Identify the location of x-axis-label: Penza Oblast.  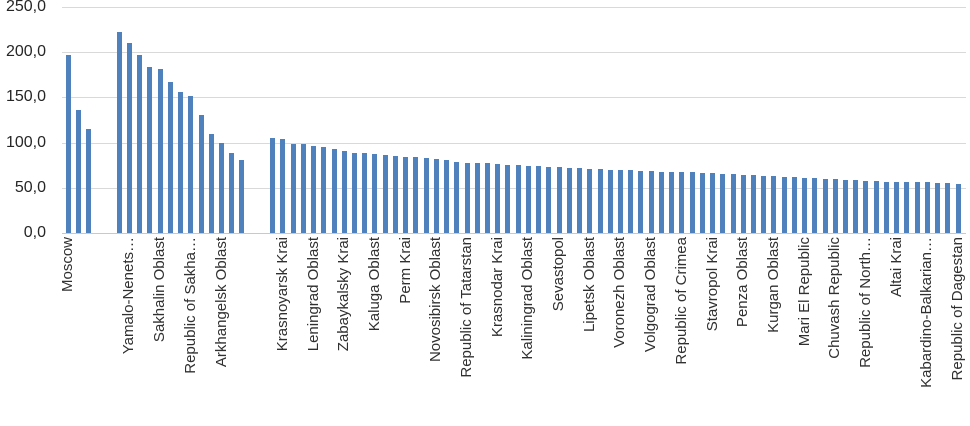
(743, 282).